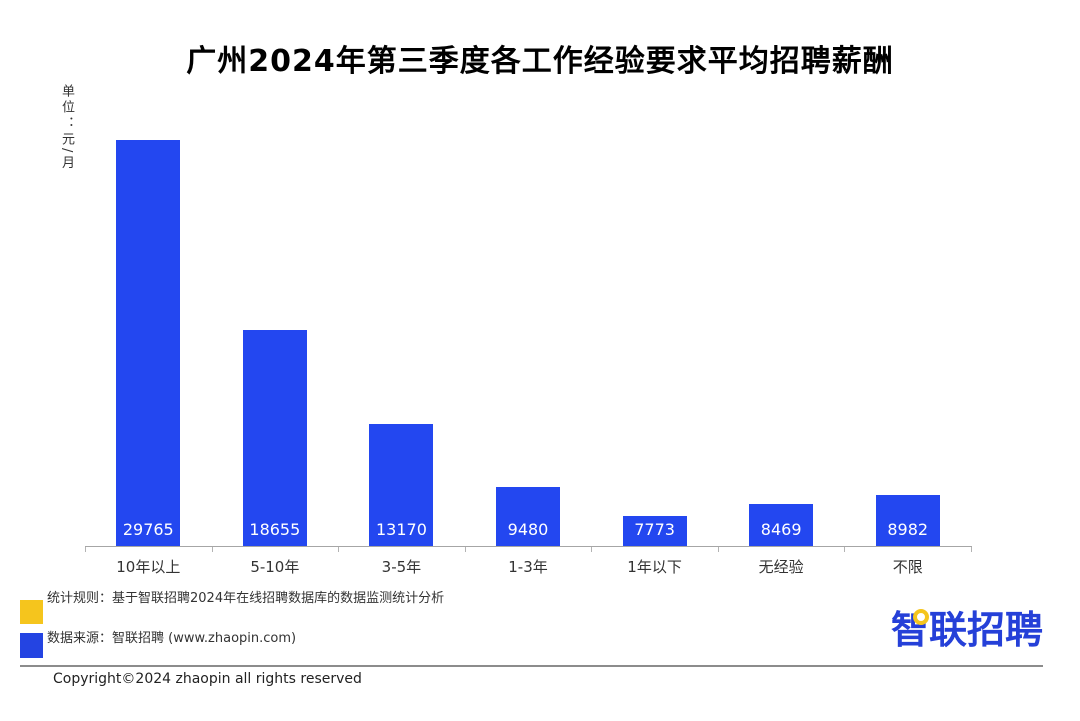  I want to click on zhaopin-logo: 智联招聘, so click(967, 630).